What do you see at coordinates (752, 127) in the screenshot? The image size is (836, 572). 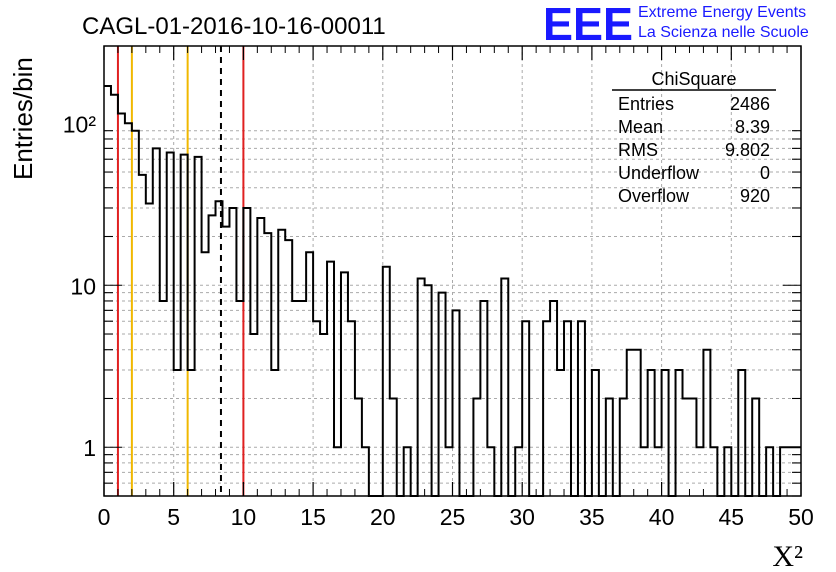 I see `stats-row-value: 8.39` at bounding box center [752, 127].